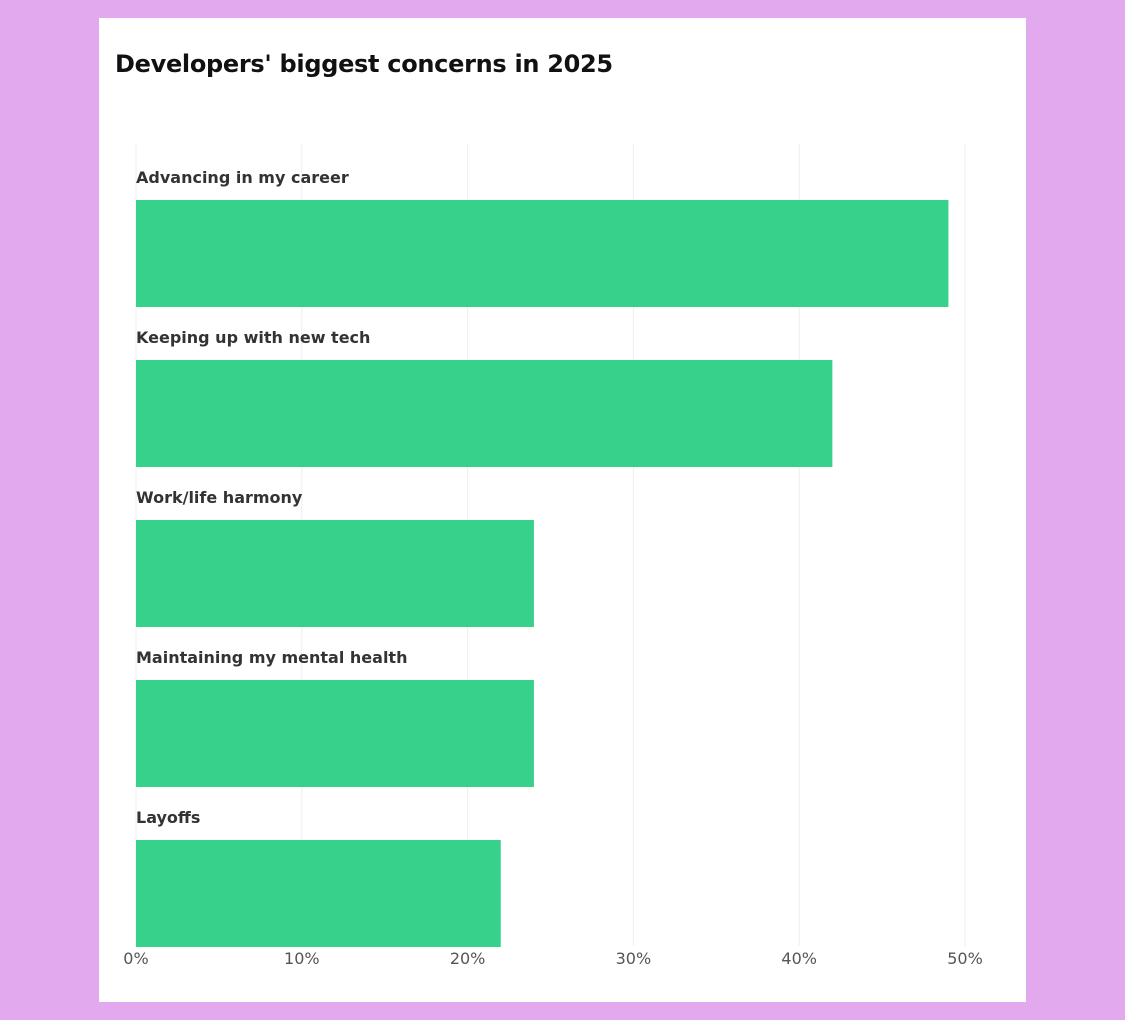 This screenshot has width=1125, height=1020. I want to click on category-label: Keeping up with new tech, so click(253, 337).